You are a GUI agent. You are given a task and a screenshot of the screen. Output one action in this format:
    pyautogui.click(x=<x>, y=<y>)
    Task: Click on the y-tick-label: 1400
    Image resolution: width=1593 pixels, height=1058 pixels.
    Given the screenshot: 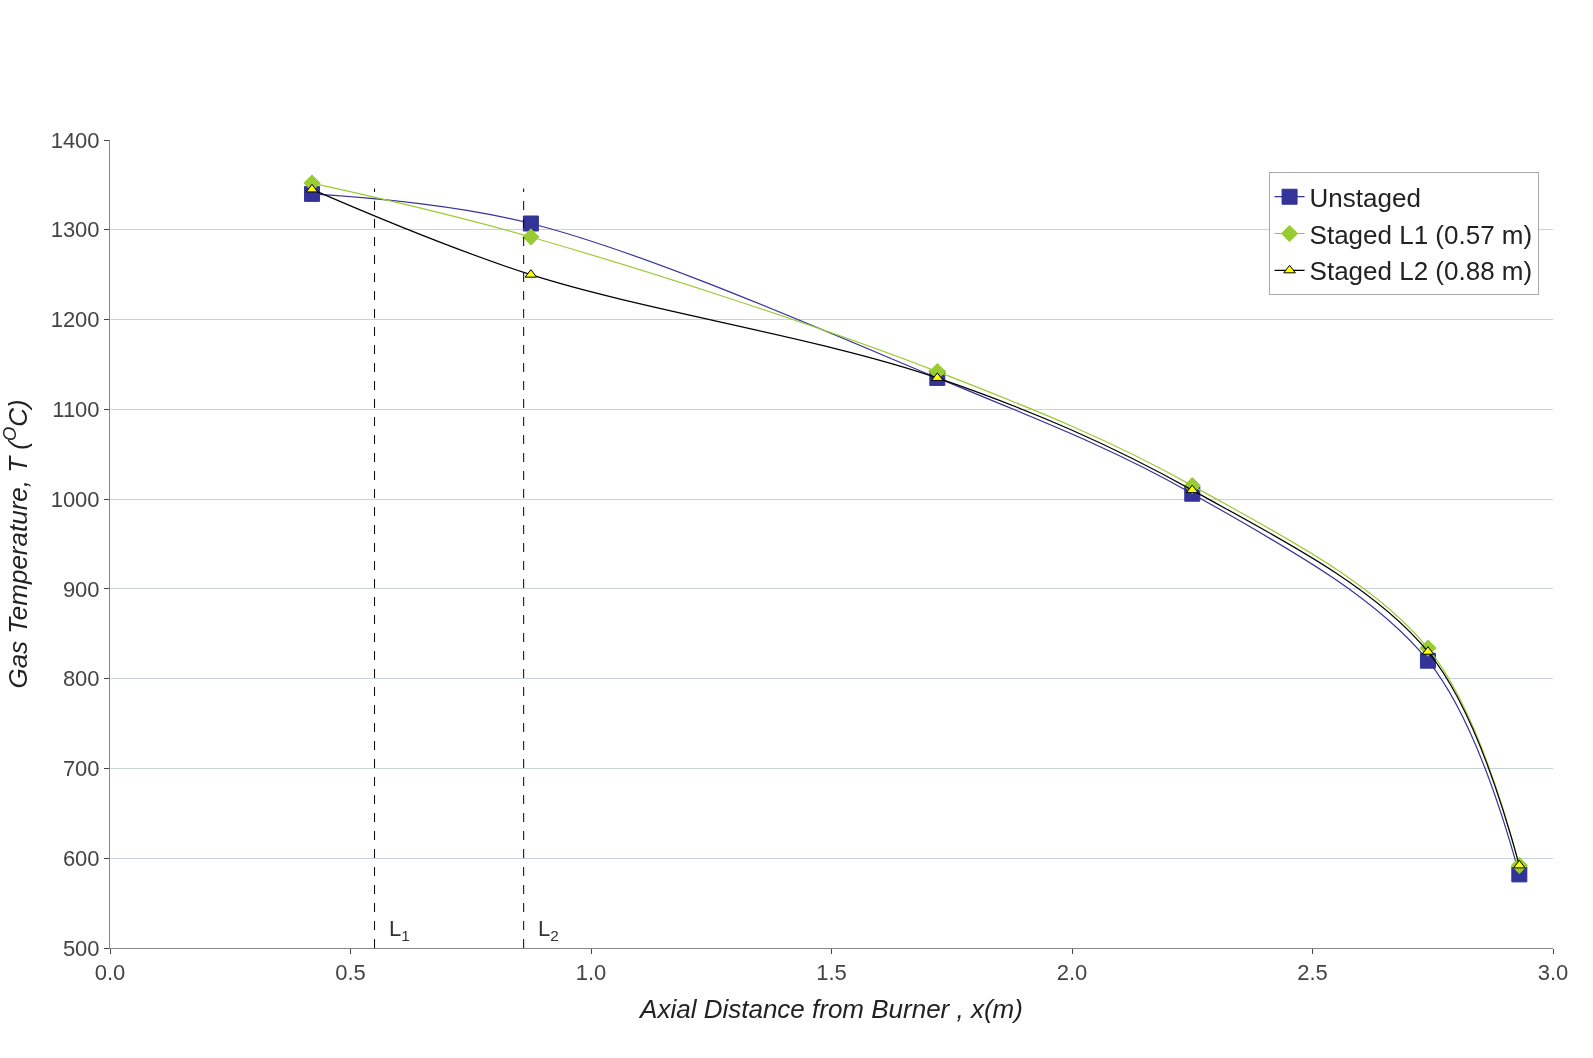 What is the action you would take?
    pyautogui.click(x=75, y=140)
    